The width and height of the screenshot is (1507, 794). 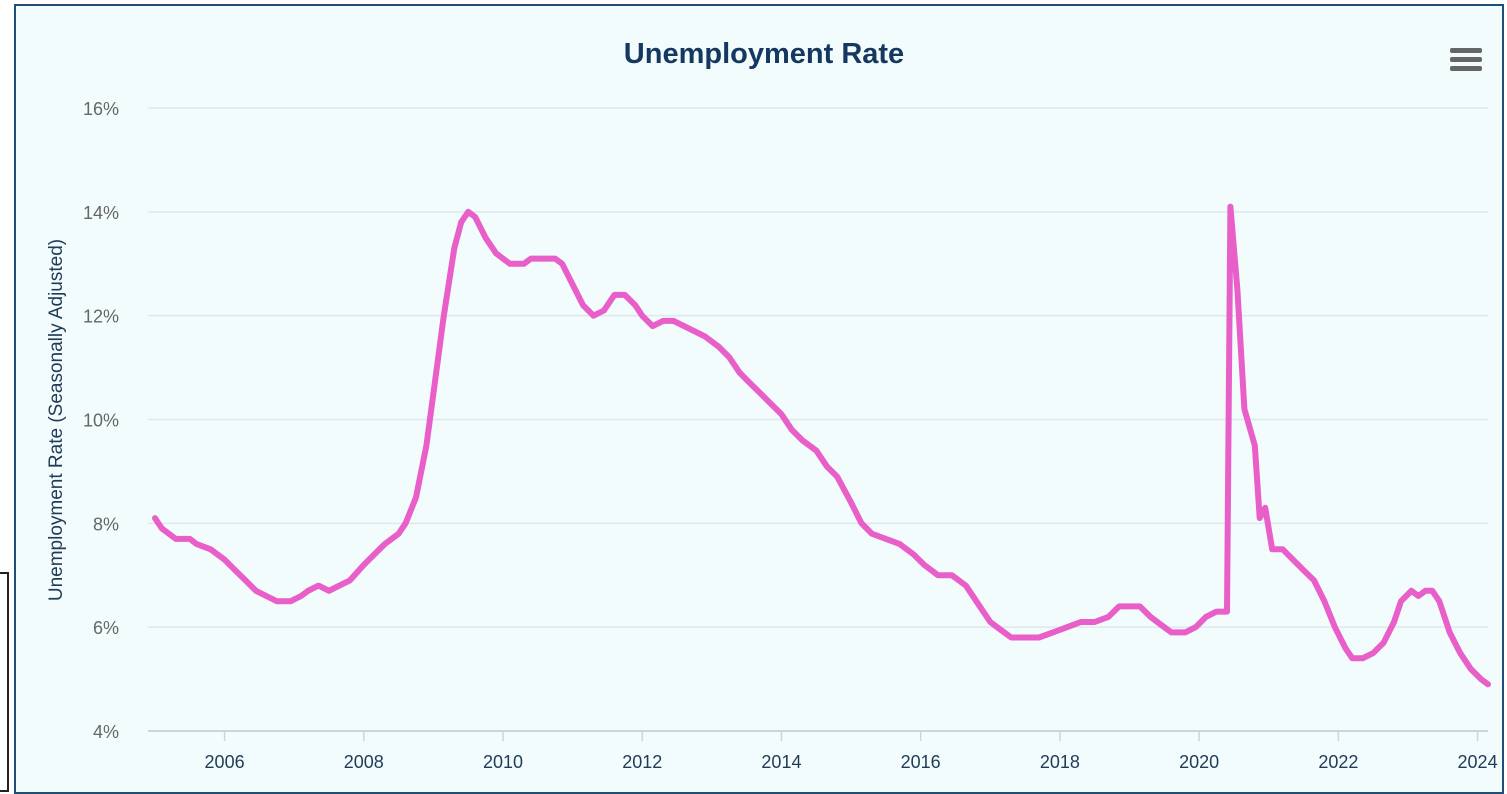 What do you see at coordinates (101, 109) in the screenshot?
I see `y-tick-label: 16%` at bounding box center [101, 109].